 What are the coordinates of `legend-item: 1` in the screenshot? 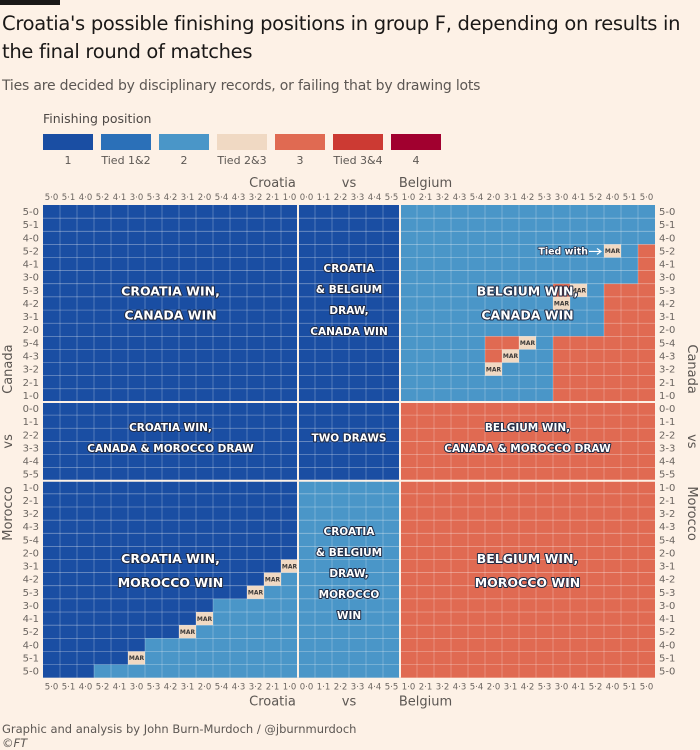 It's located at (68, 150).